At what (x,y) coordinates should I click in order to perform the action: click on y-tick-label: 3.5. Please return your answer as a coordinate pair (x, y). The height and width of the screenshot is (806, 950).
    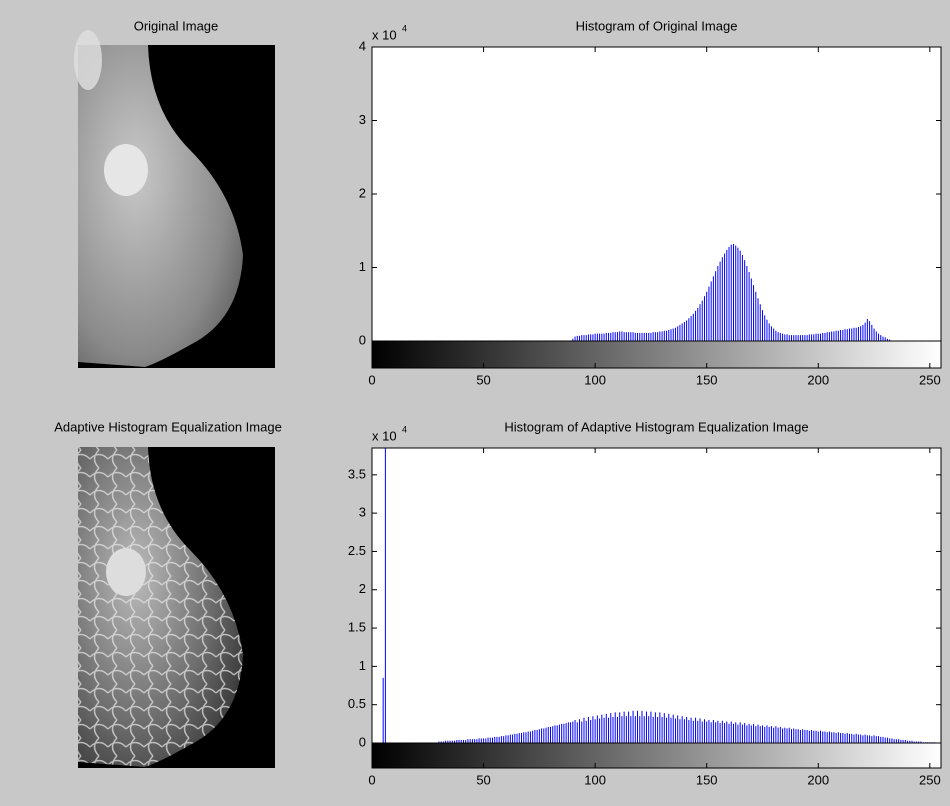
    Looking at the image, I should click on (357, 473).